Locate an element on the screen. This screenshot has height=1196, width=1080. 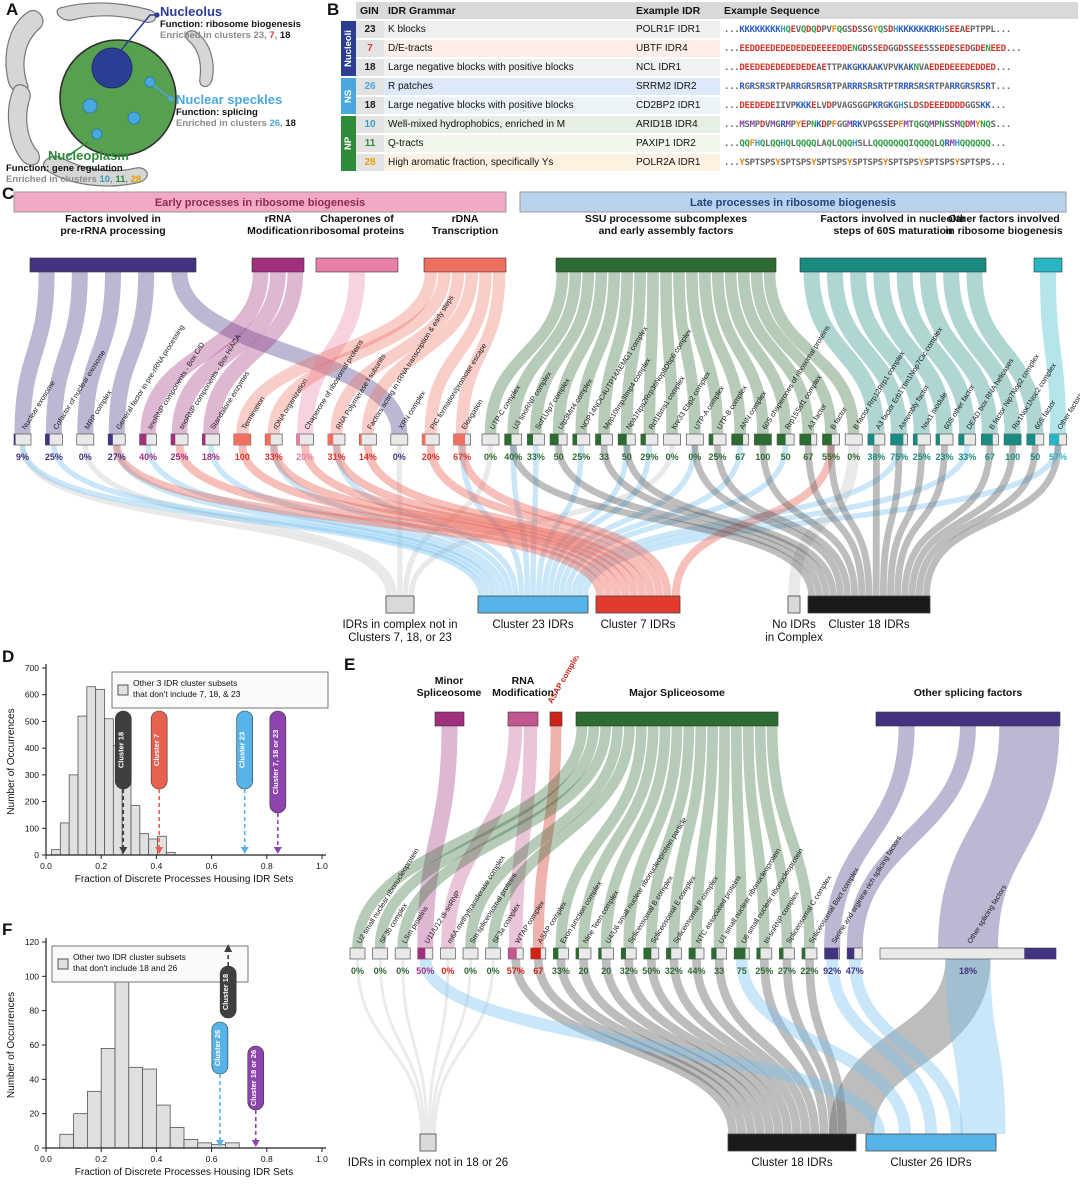
cluster-number: 10 is located at coordinates (105, 179).